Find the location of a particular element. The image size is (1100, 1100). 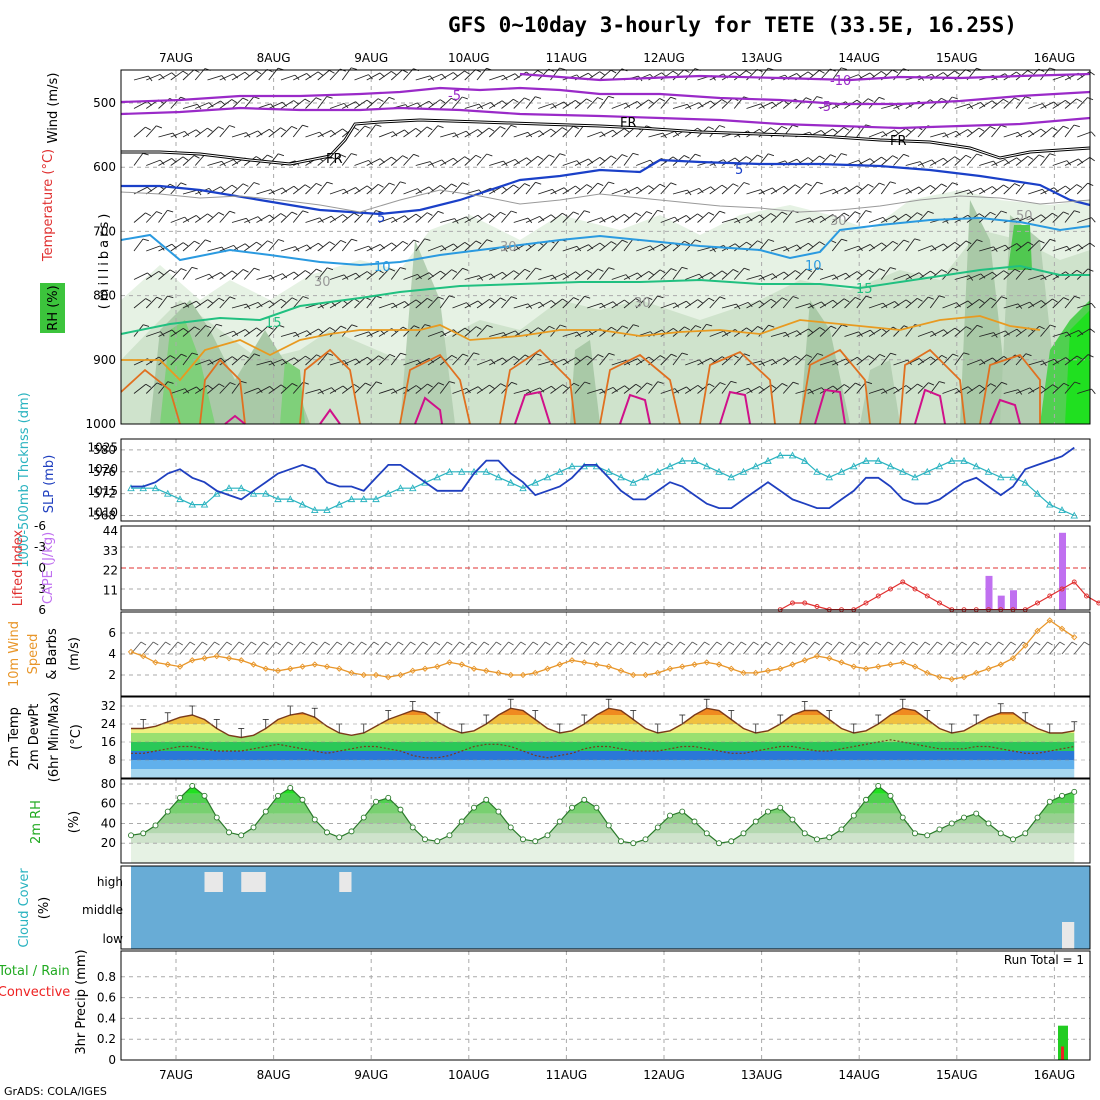

wind-tick-labels: 642 is located at coordinates (112, 654).